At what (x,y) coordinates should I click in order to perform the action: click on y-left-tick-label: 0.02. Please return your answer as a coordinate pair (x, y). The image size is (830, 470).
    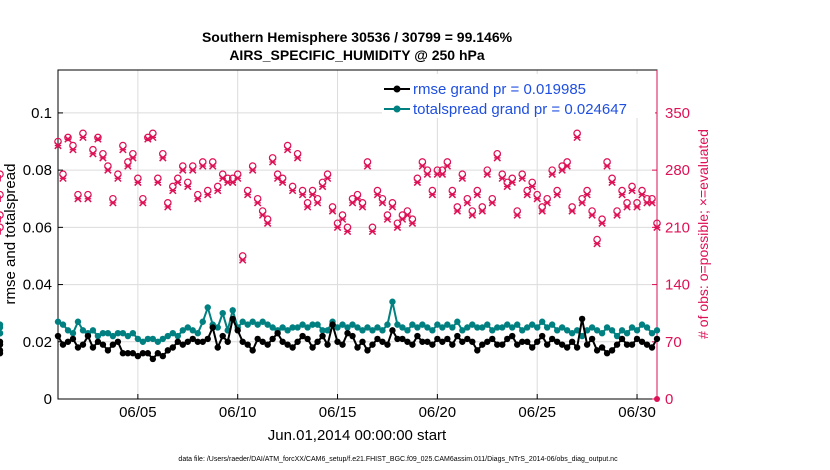
    Looking at the image, I should click on (37, 342).